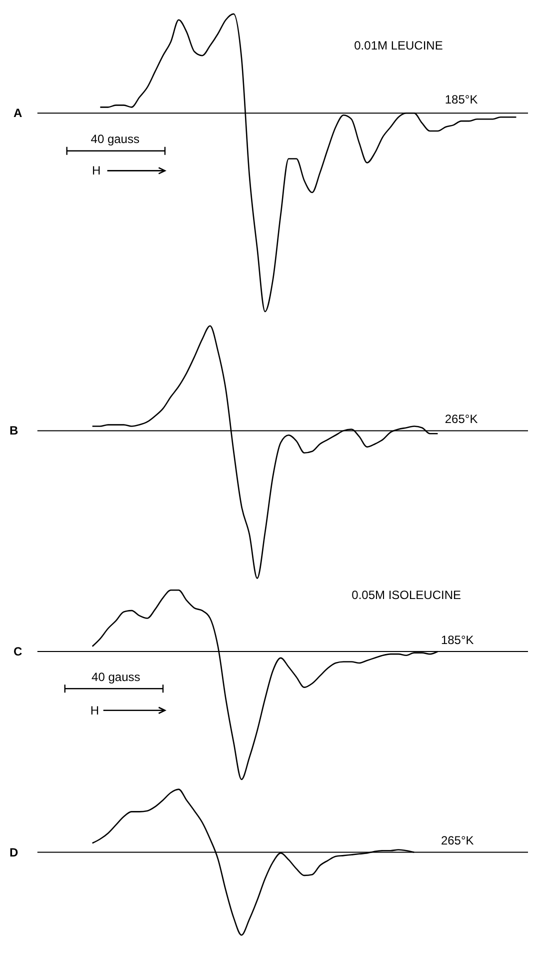 Image resolution: width=535 pixels, height=971 pixels. Describe the element at coordinates (407, 595) in the screenshot. I see `chart-title: 0.05M ISOLEUCINE` at that location.